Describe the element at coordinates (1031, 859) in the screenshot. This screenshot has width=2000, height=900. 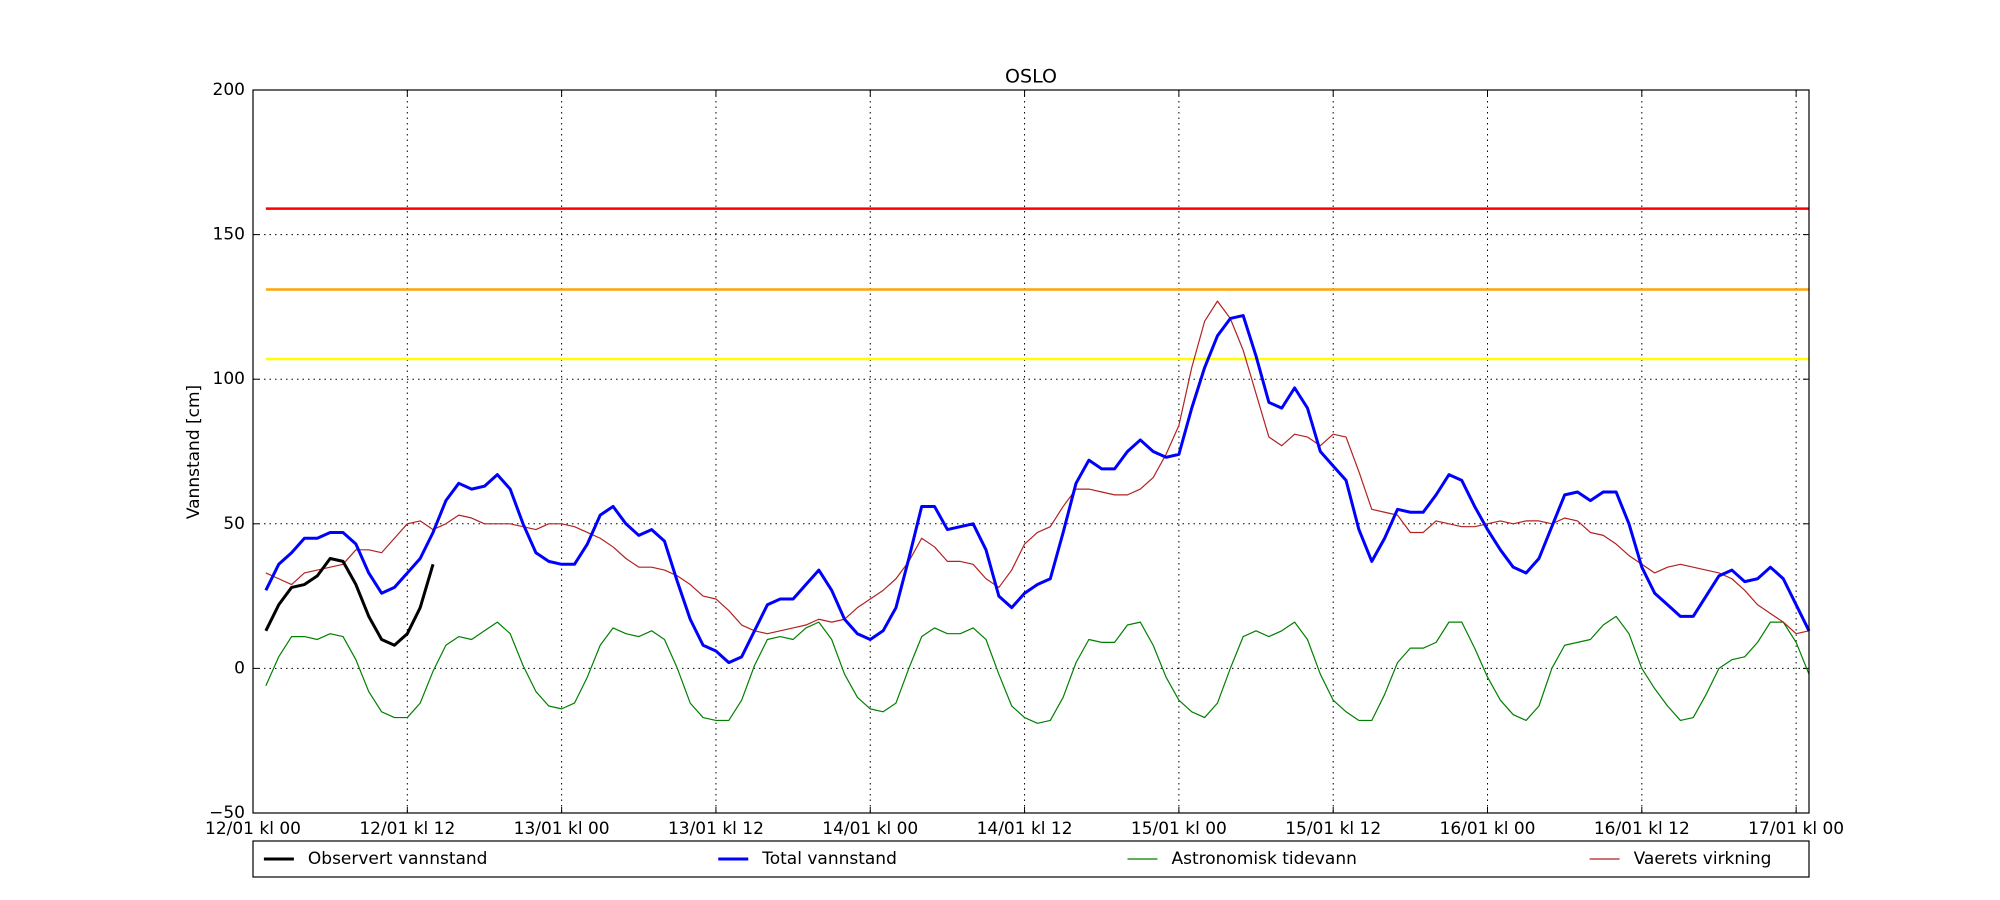
I see `legend-box` at that location.